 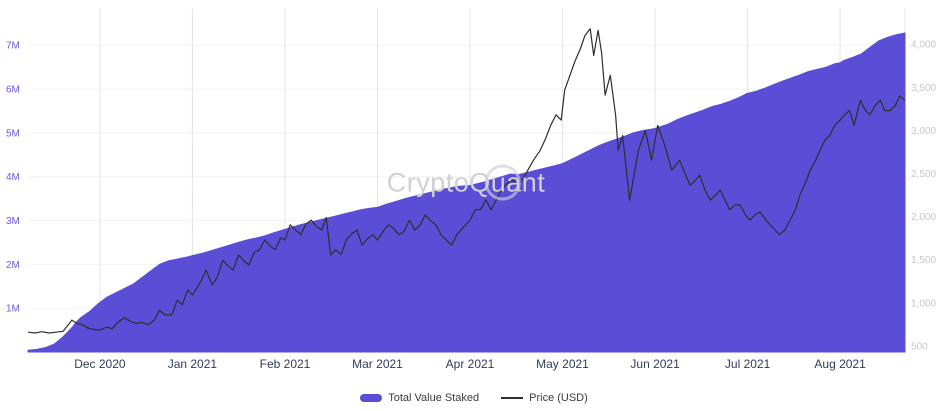 I want to click on legend-item-price-usd: Price (USD), so click(x=544, y=398).